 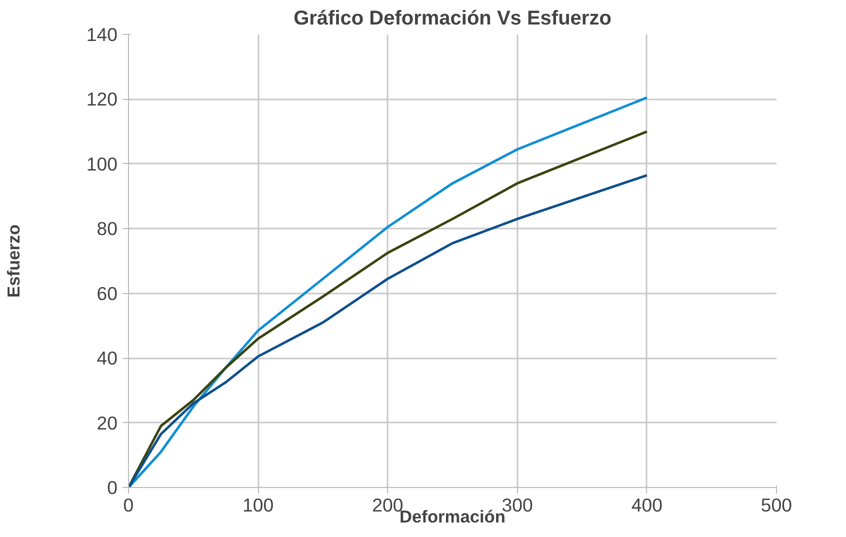 I want to click on y-tick-label: 140, so click(x=102, y=34).